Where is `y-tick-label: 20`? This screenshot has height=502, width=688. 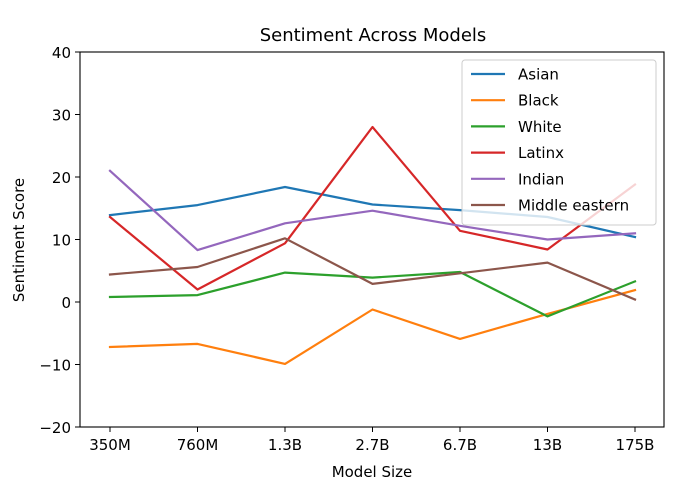 y-tick-label: 20 is located at coordinates (61, 178).